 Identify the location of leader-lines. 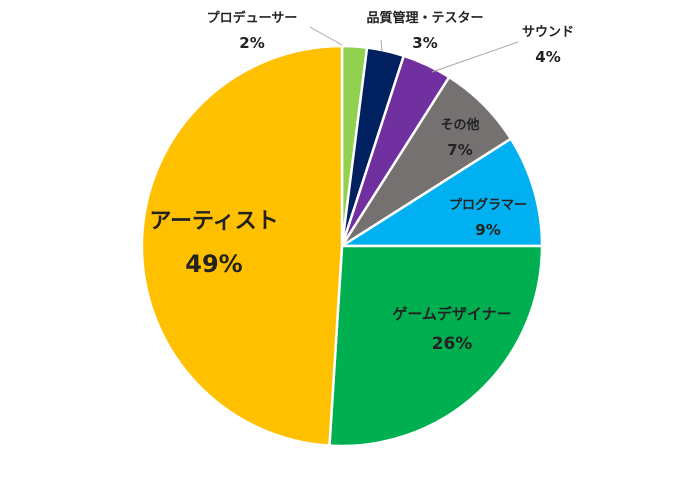
(414, 49).